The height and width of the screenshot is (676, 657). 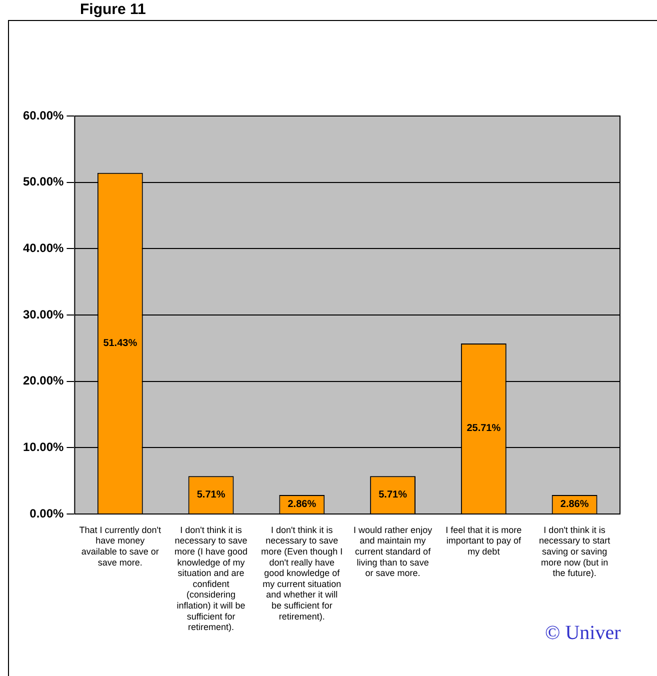 What do you see at coordinates (43, 247) in the screenshot?
I see `y-tick-label: 40.00%` at bounding box center [43, 247].